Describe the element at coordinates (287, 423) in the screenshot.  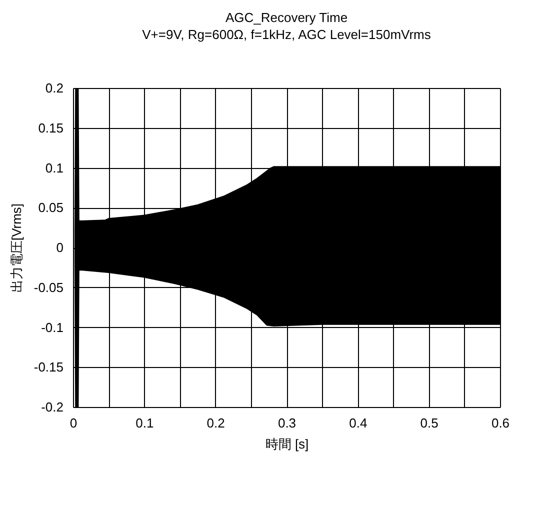
I see `x-tick-label: 0.3` at that location.